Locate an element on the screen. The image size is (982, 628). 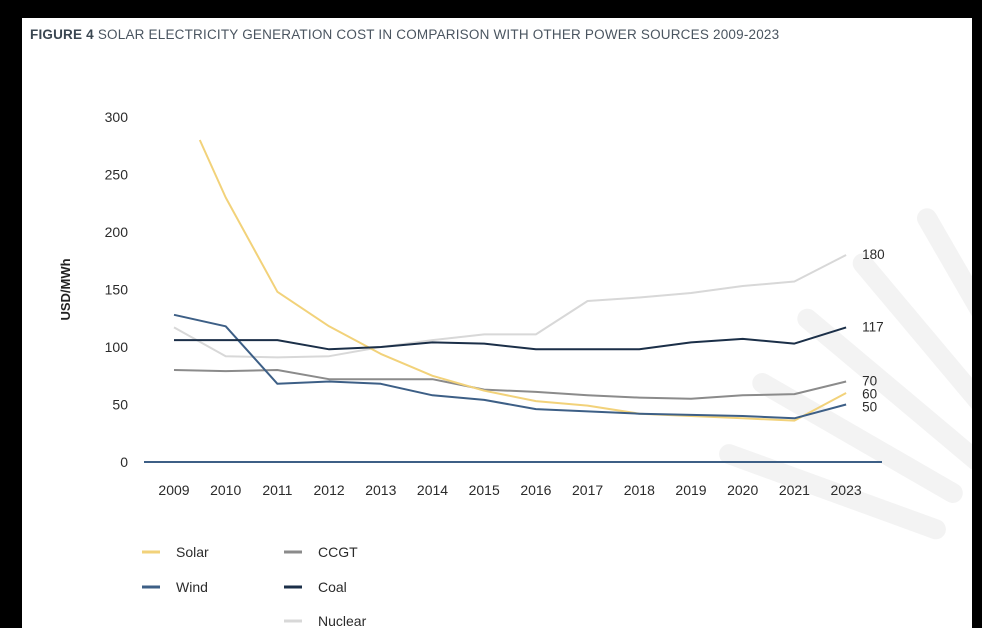
legend-item-nuclear: Nuclear is located at coordinates (325, 620).